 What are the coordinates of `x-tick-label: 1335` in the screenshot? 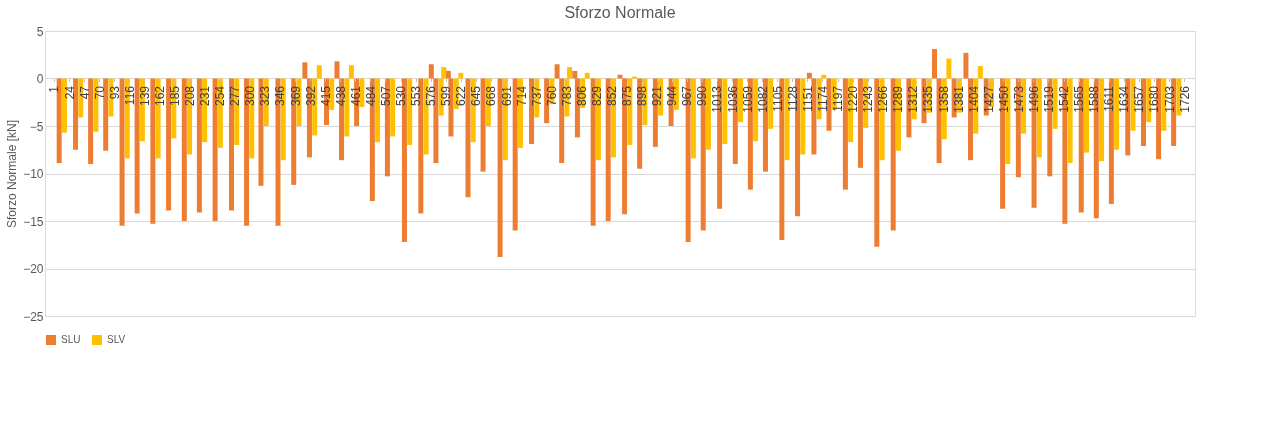 It's located at (928, 99).